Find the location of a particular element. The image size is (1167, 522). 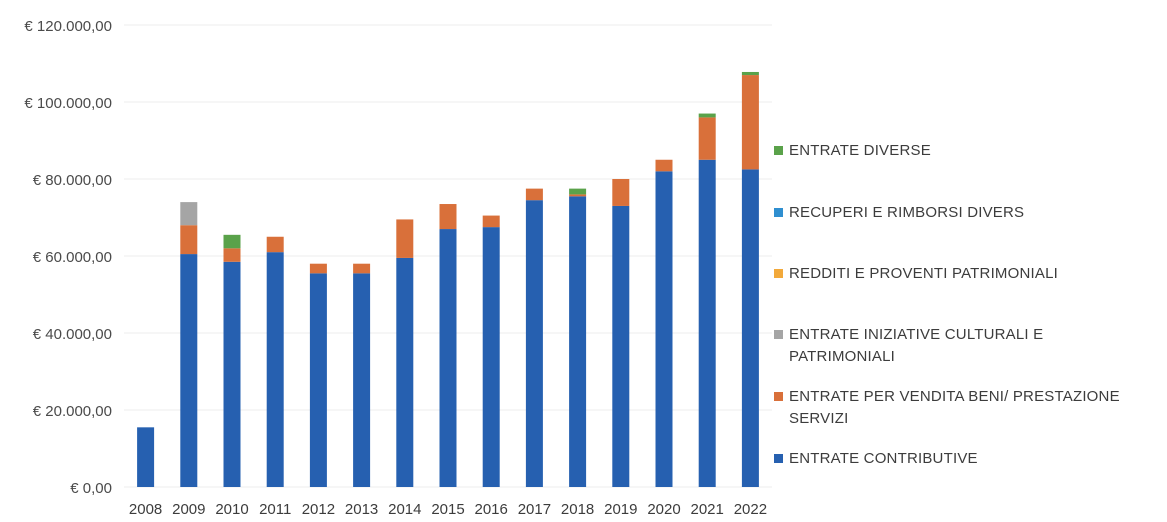

x-tick-label: 2012 is located at coordinates (318, 509).